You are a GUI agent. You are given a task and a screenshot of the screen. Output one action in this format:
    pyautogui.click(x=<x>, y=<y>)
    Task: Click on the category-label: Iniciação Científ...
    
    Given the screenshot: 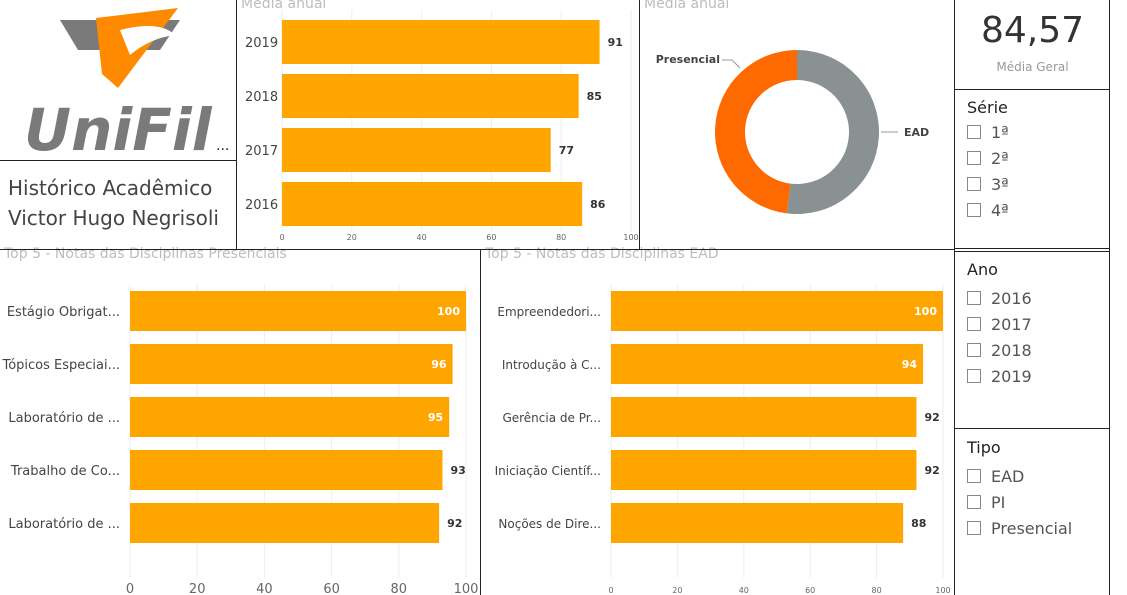 What is the action you would take?
    pyautogui.click(x=548, y=471)
    